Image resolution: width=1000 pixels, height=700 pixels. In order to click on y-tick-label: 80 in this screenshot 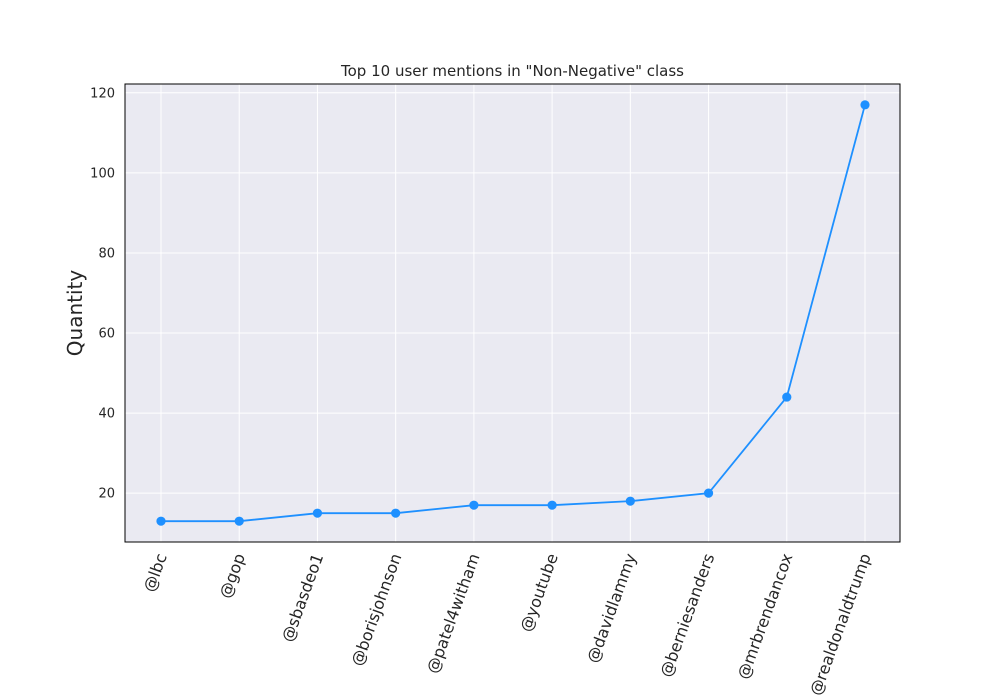, I will do `click(106, 253)`.